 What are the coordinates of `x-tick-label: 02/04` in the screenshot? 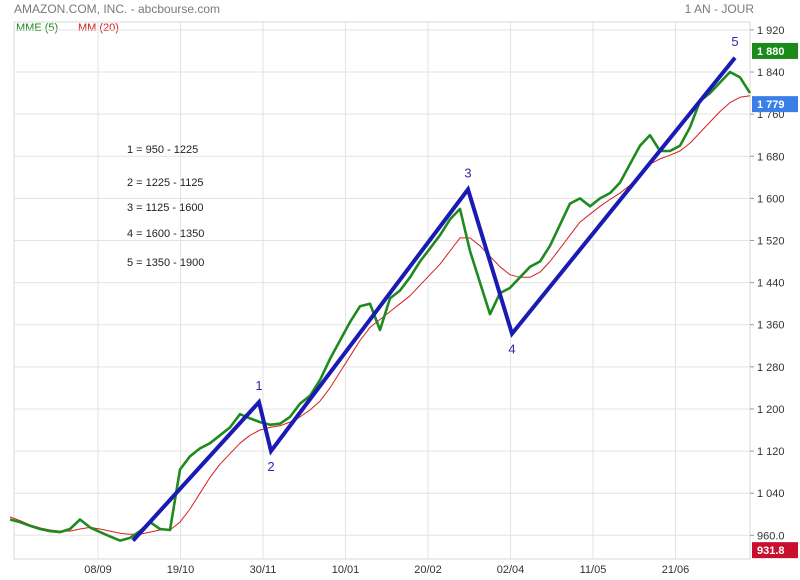 It's located at (511, 570).